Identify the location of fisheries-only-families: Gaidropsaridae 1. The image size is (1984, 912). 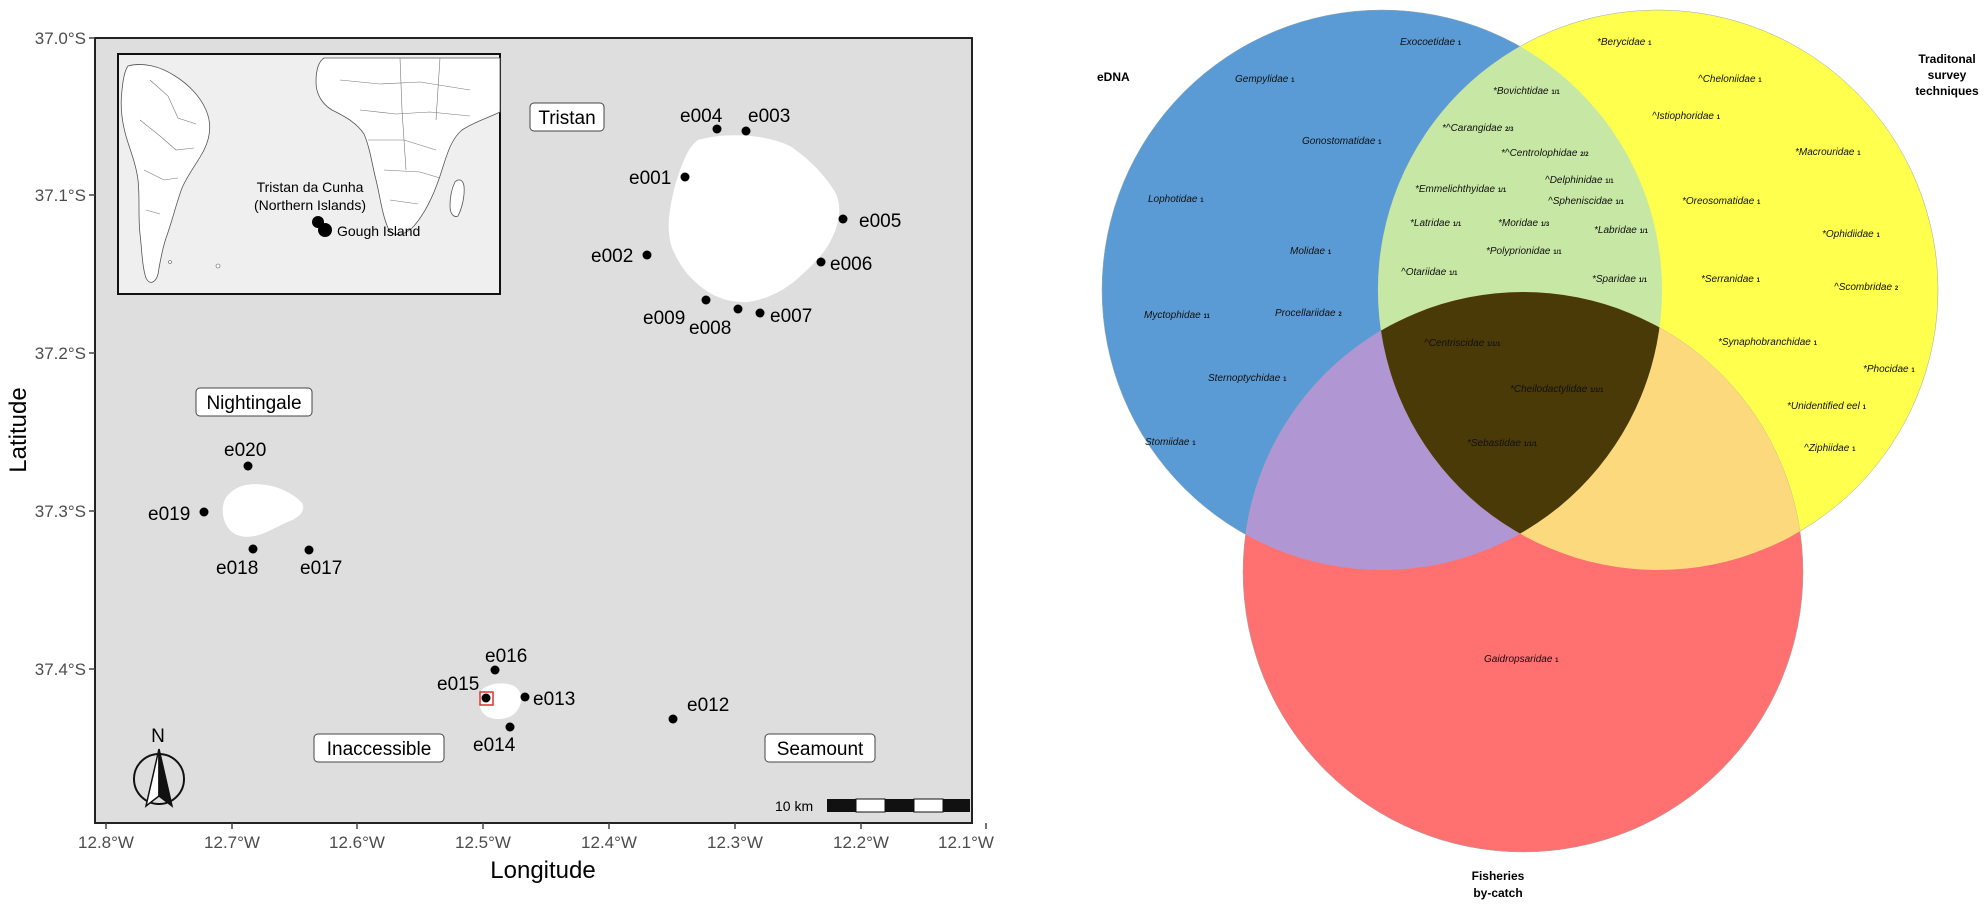
(1521, 659).